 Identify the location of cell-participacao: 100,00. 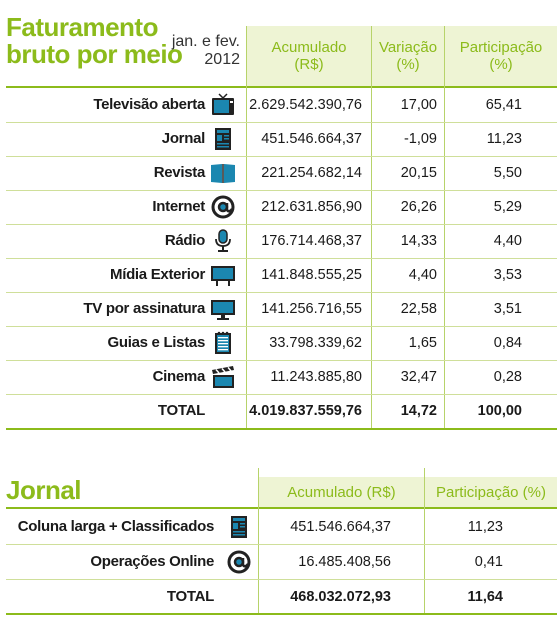
(499, 411).